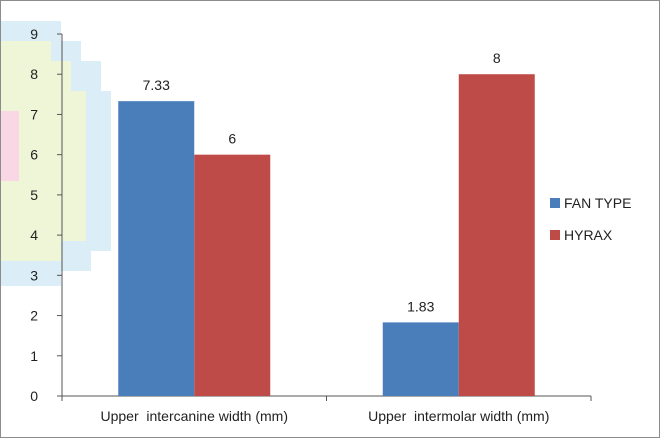  What do you see at coordinates (34, 316) in the screenshot?
I see `y-tick-label: 2` at bounding box center [34, 316].